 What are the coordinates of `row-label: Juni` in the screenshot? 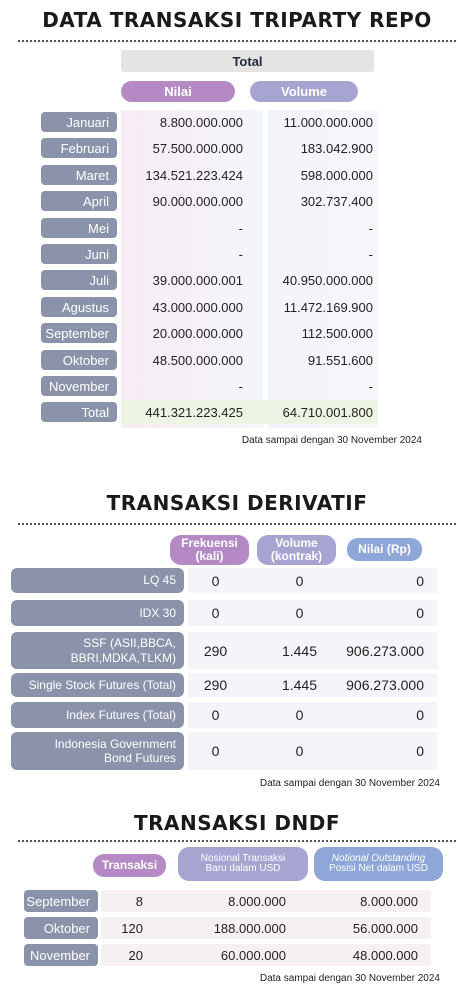 It's located at (79, 254).